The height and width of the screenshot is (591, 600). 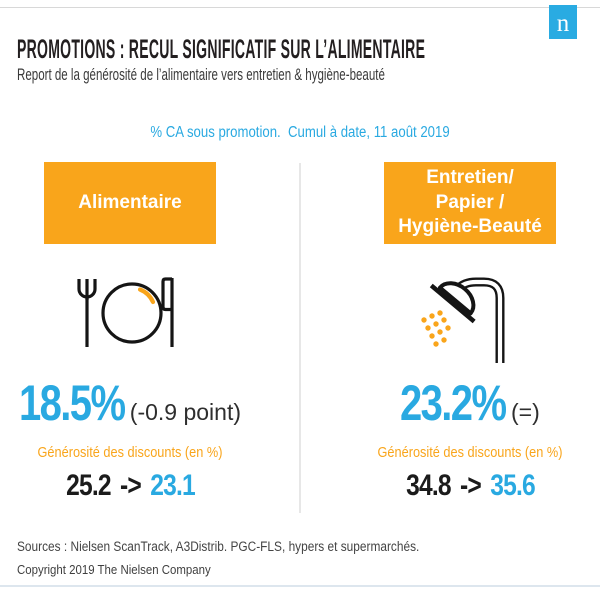 What do you see at coordinates (470, 177) in the screenshot?
I see `category-label: Entretien/` at bounding box center [470, 177].